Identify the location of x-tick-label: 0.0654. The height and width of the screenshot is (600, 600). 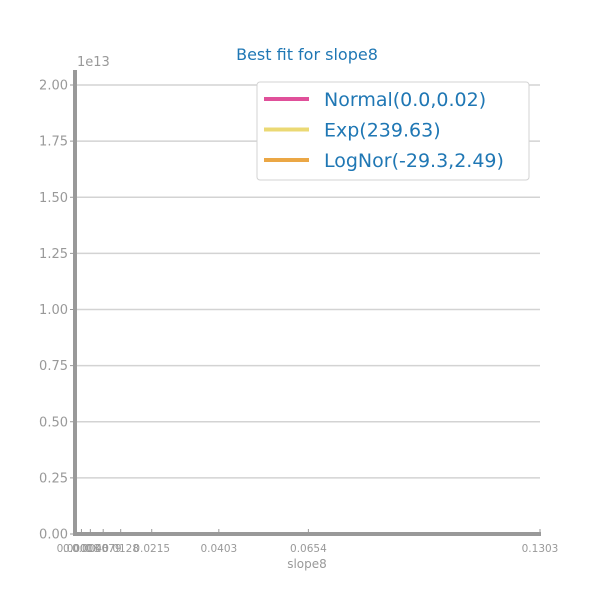
(308, 549).